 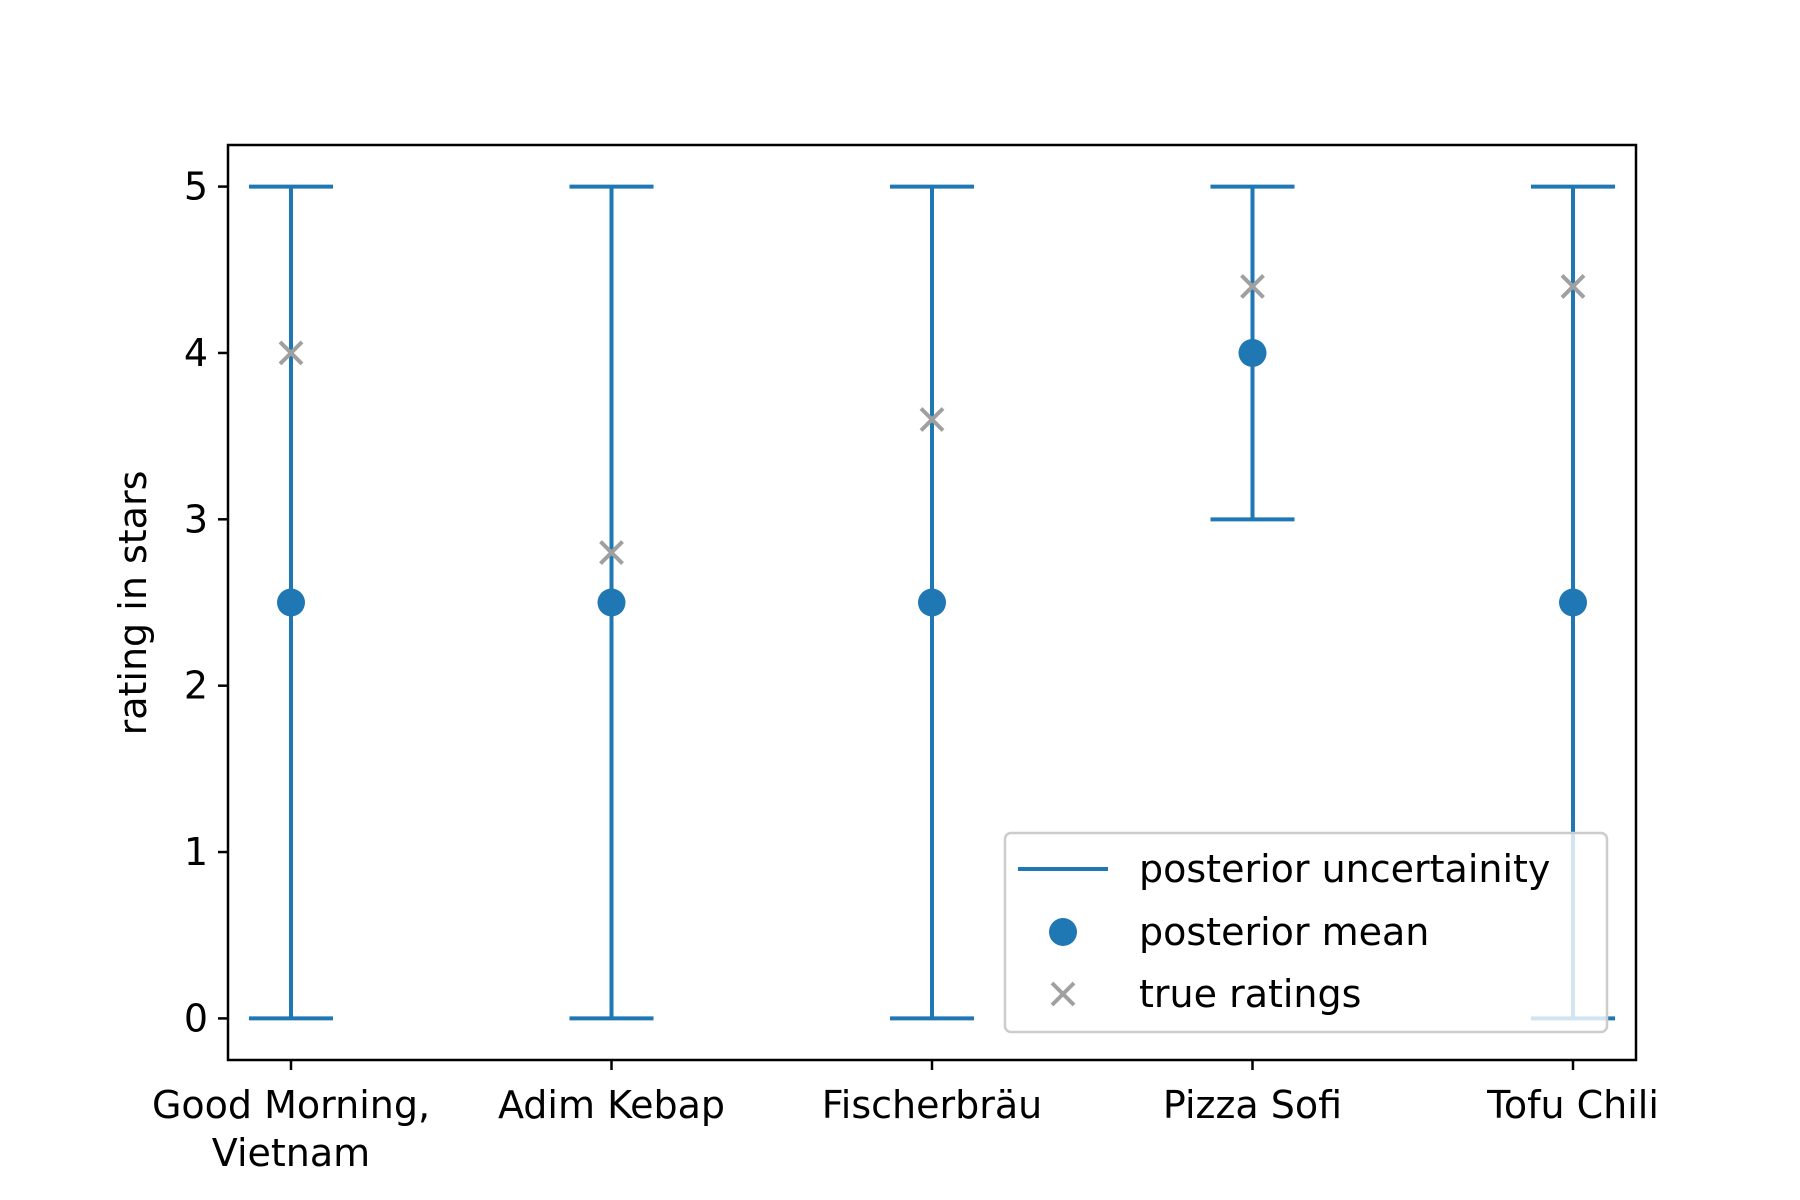 What do you see at coordinates (1063, 994) in the screenshot?
I see `legend-handle-true` at bounding box center [1063, 994].